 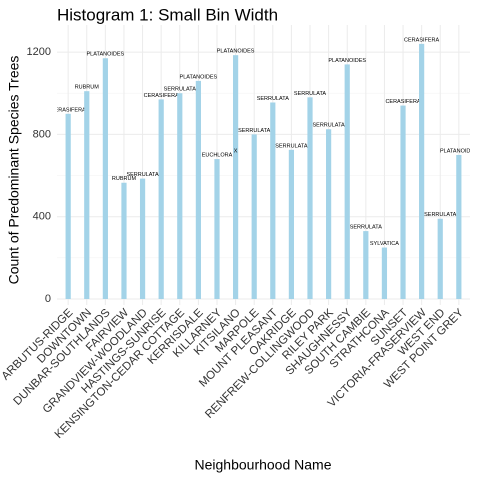 What do you see at coordinates (42, 134) in the screenshot?
I see `y-tick-label: 800` at bounding box center [42, 134].